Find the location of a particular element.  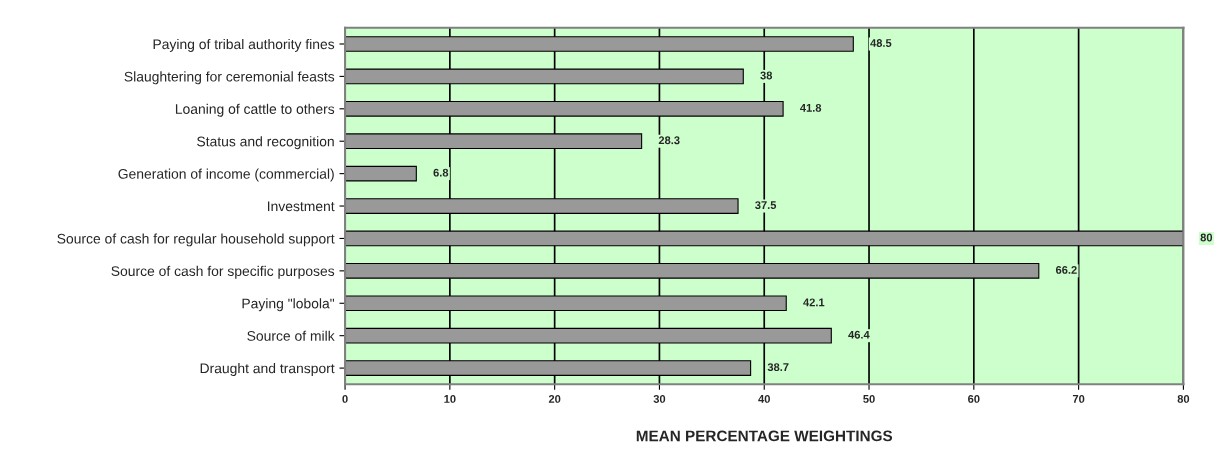

data-label: 48.5 is located at coordinates (881, 43).